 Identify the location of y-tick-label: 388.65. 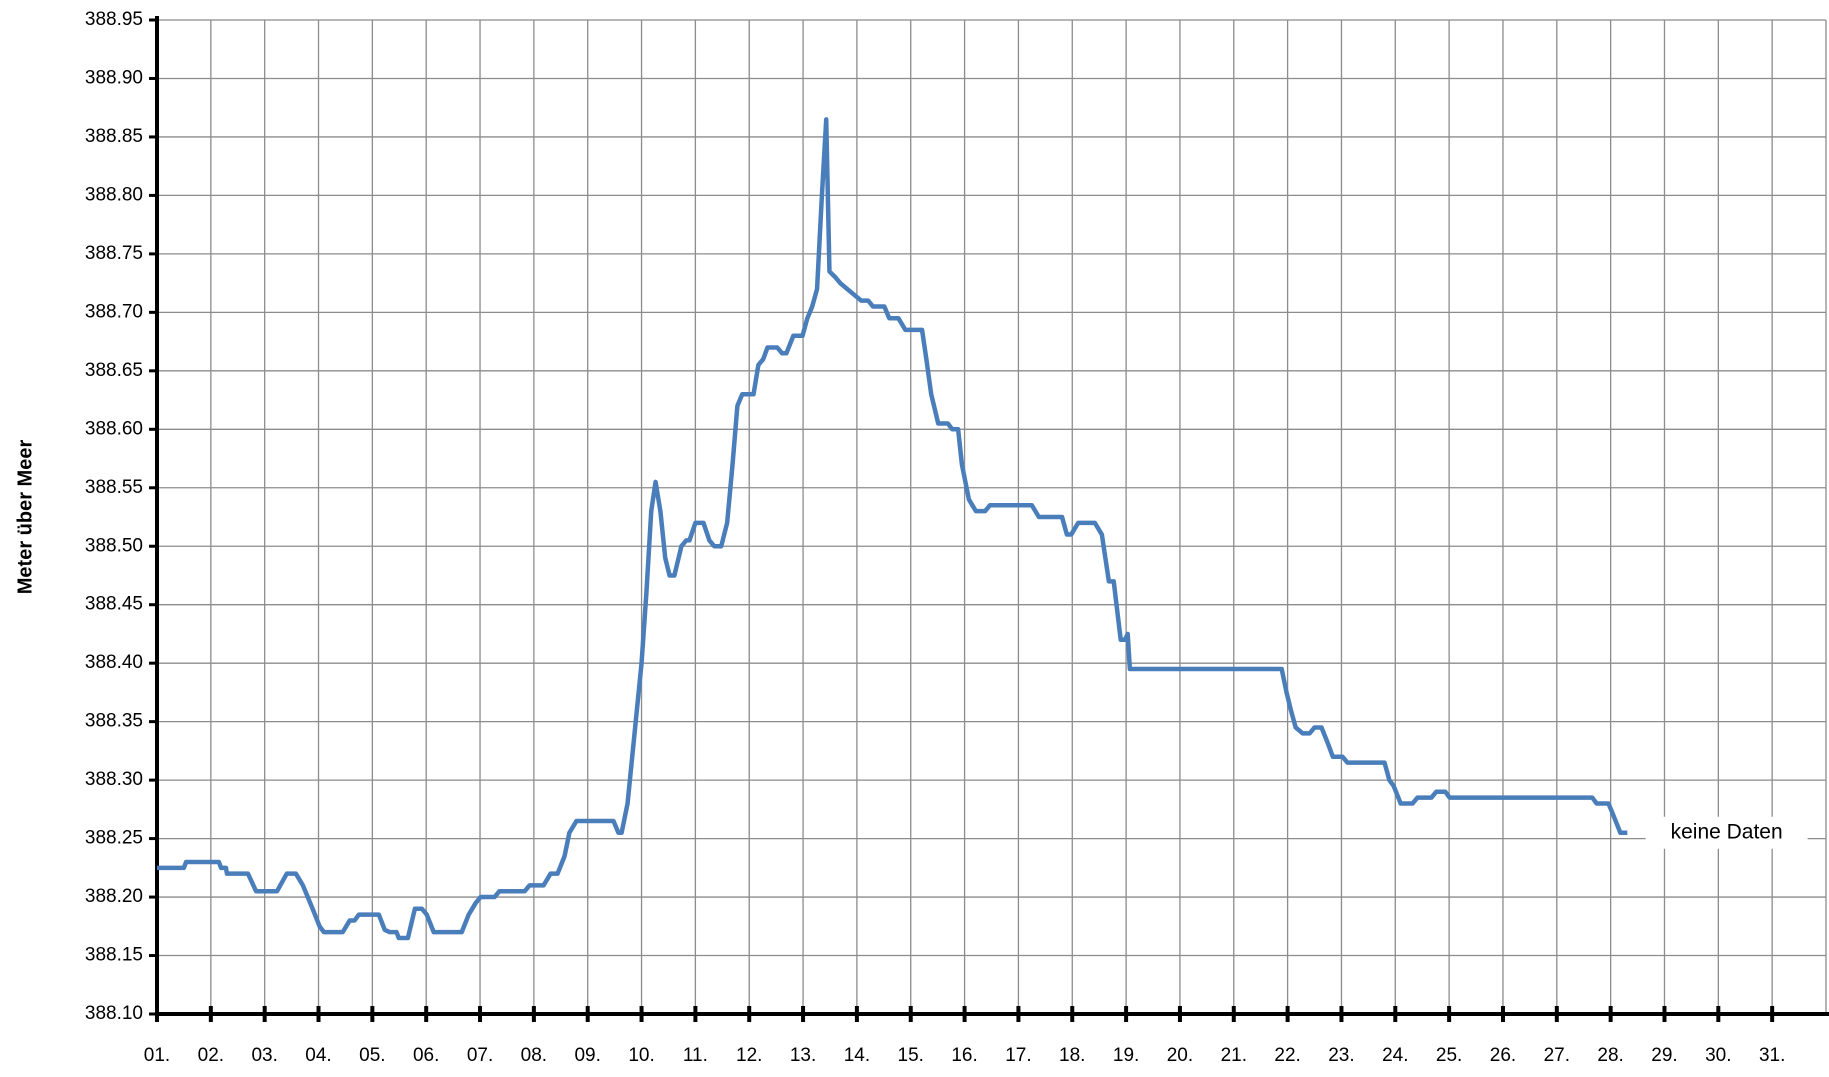
(114, 370).